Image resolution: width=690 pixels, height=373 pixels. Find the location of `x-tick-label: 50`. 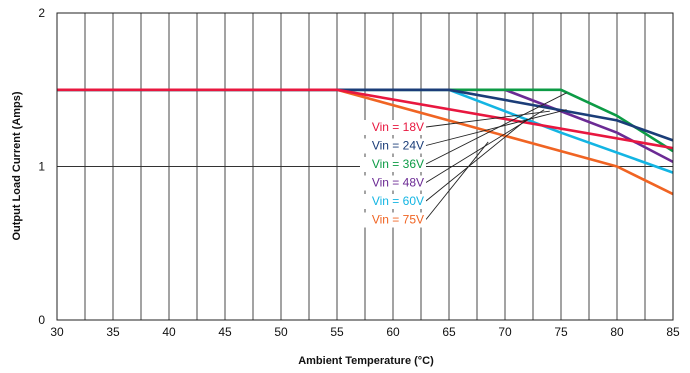

x-tick-label: 50 is located at coordinates (281, 332).